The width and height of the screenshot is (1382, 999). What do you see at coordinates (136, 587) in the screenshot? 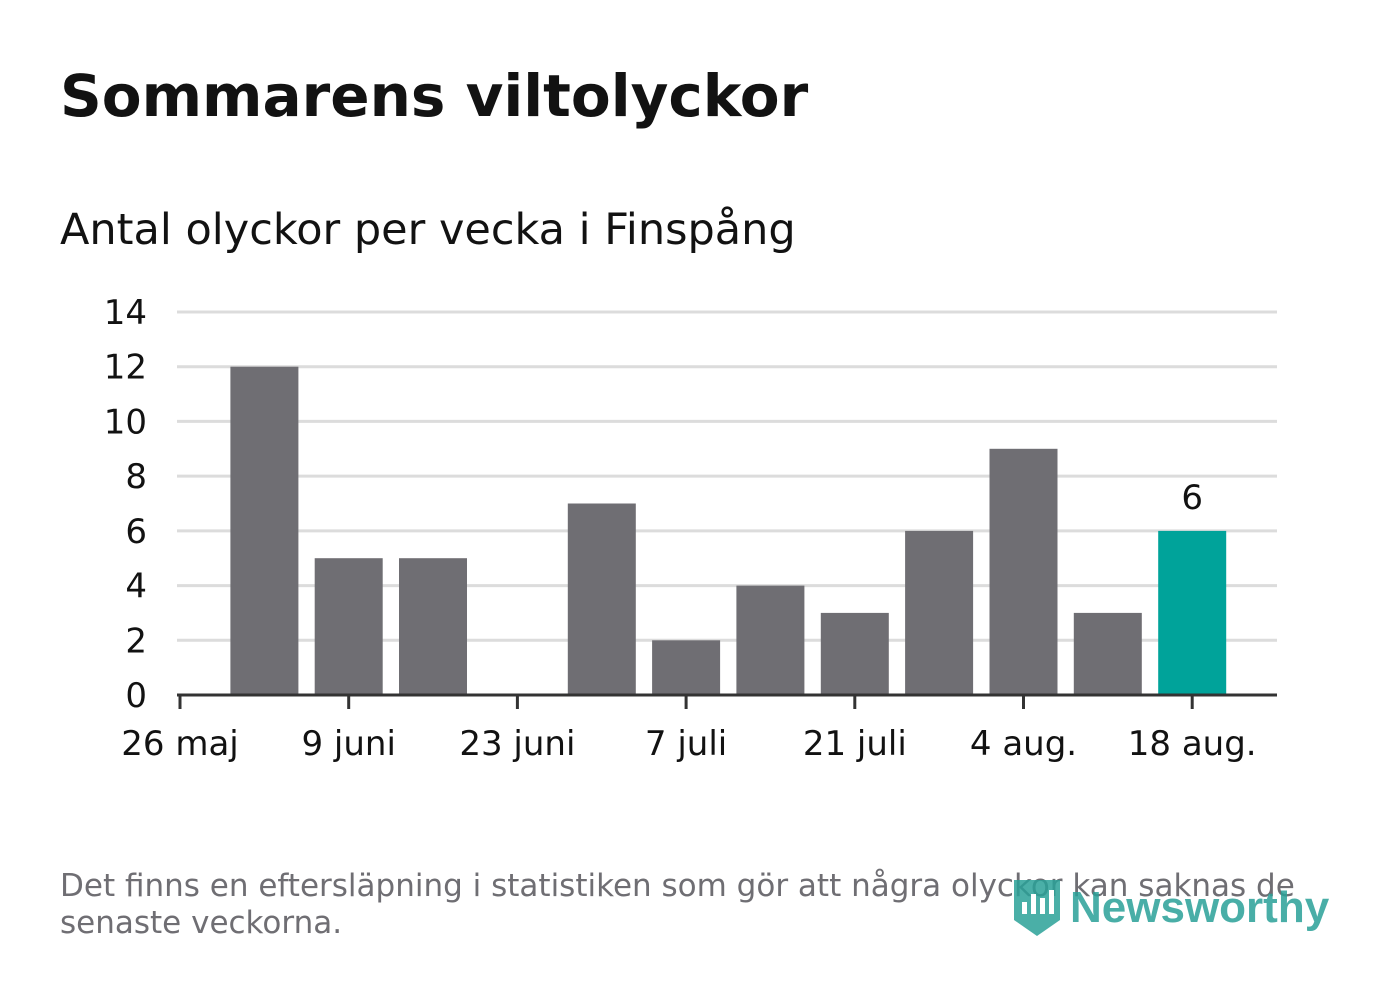
I see `y-tick-label: 4` at bounding box center [136, 587].